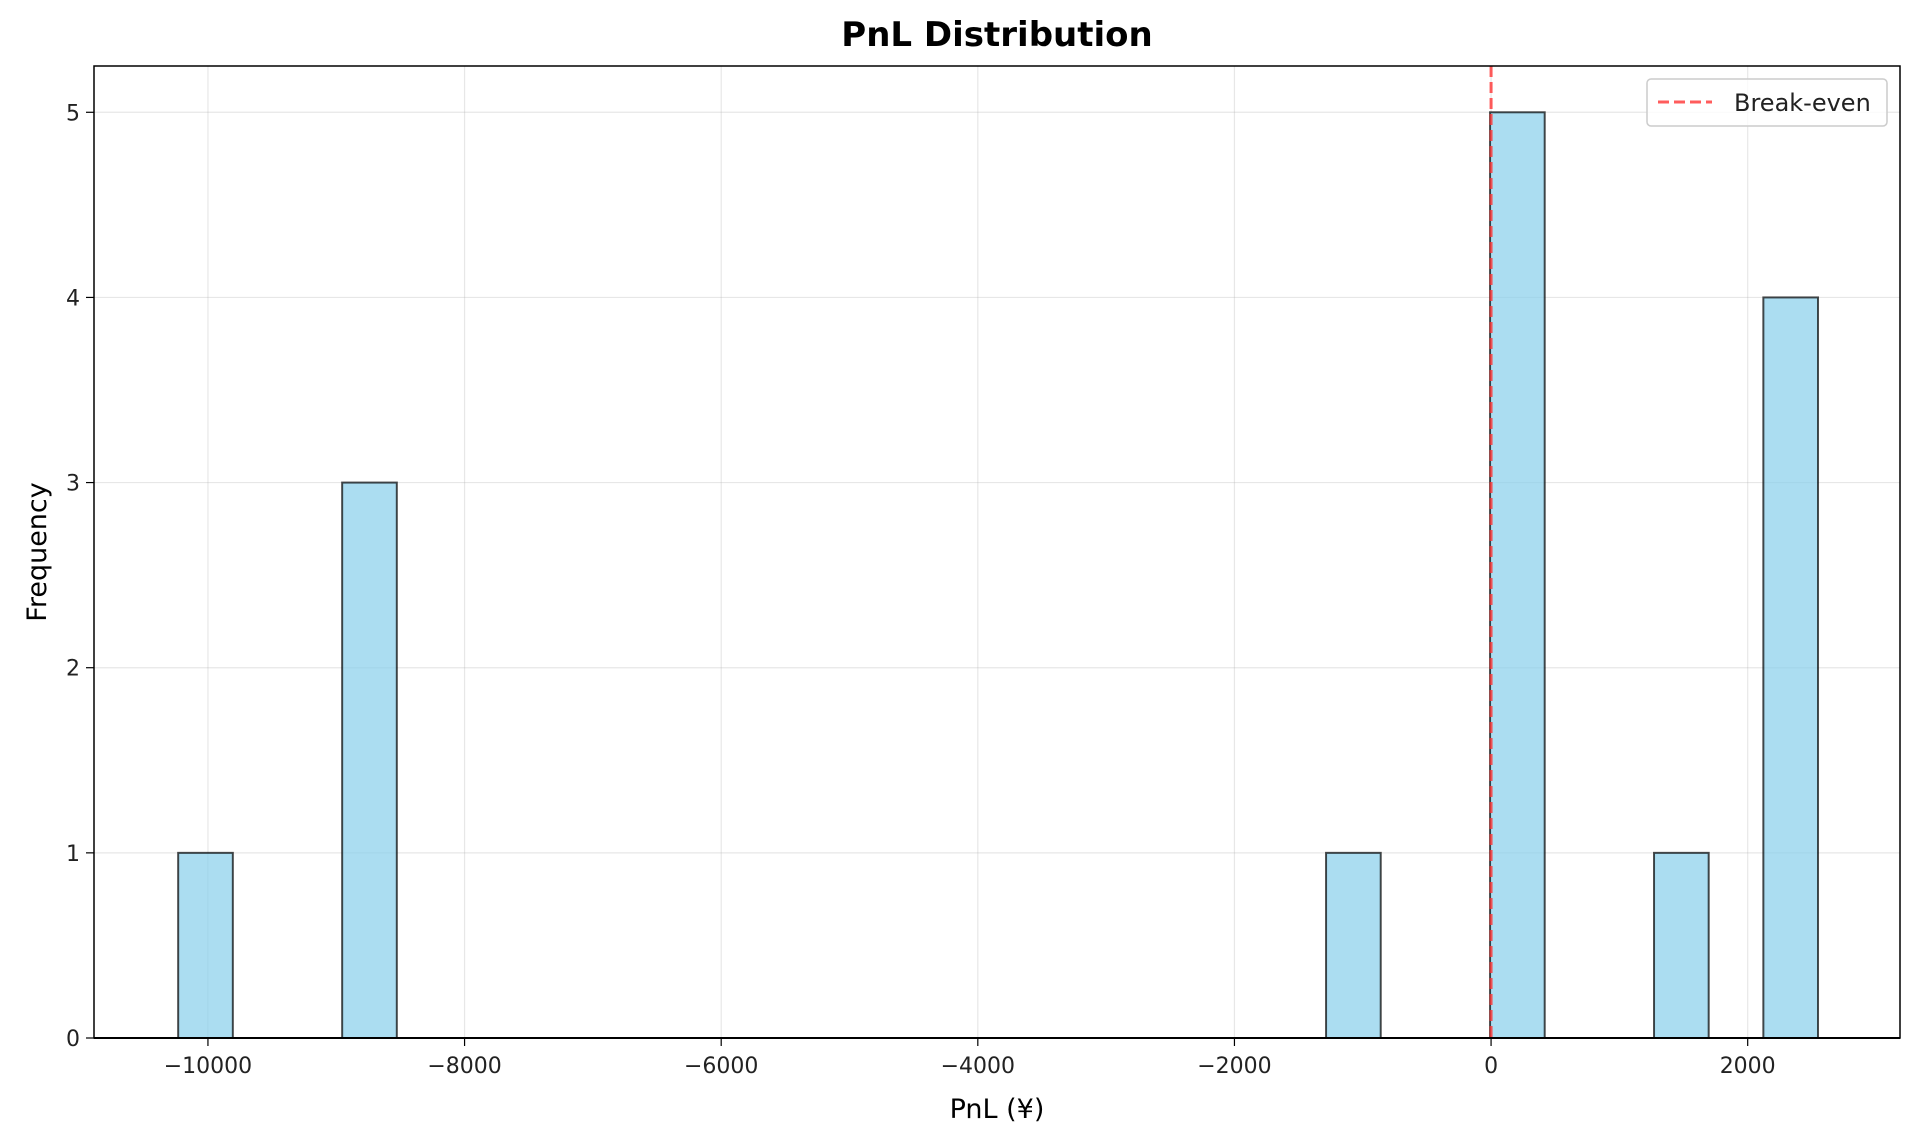  I want to click on x-tick-label: −6000, so click(721, 1066).